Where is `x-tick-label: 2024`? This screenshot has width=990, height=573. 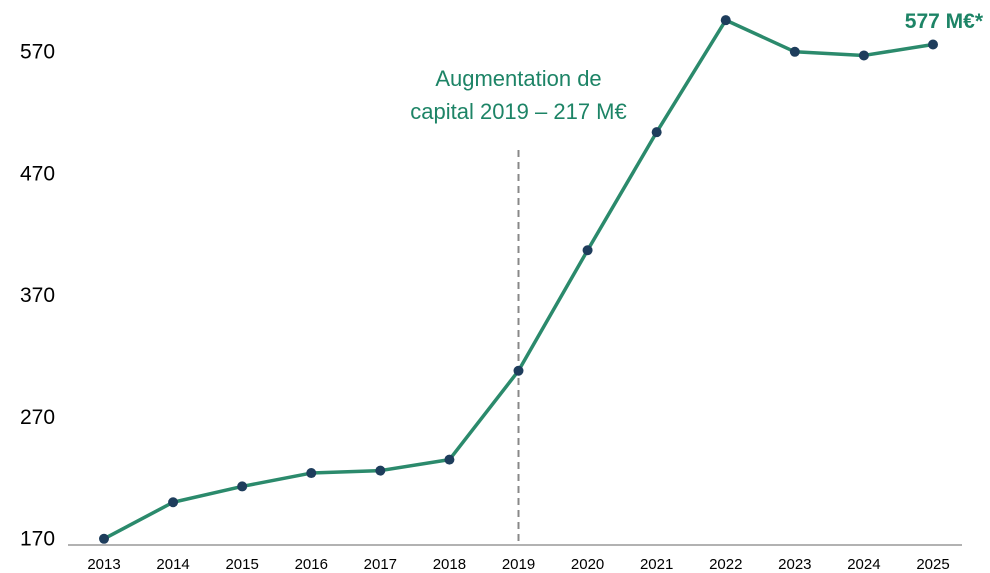 x-tick-label: 2024 is located at coordinates (863, 564).